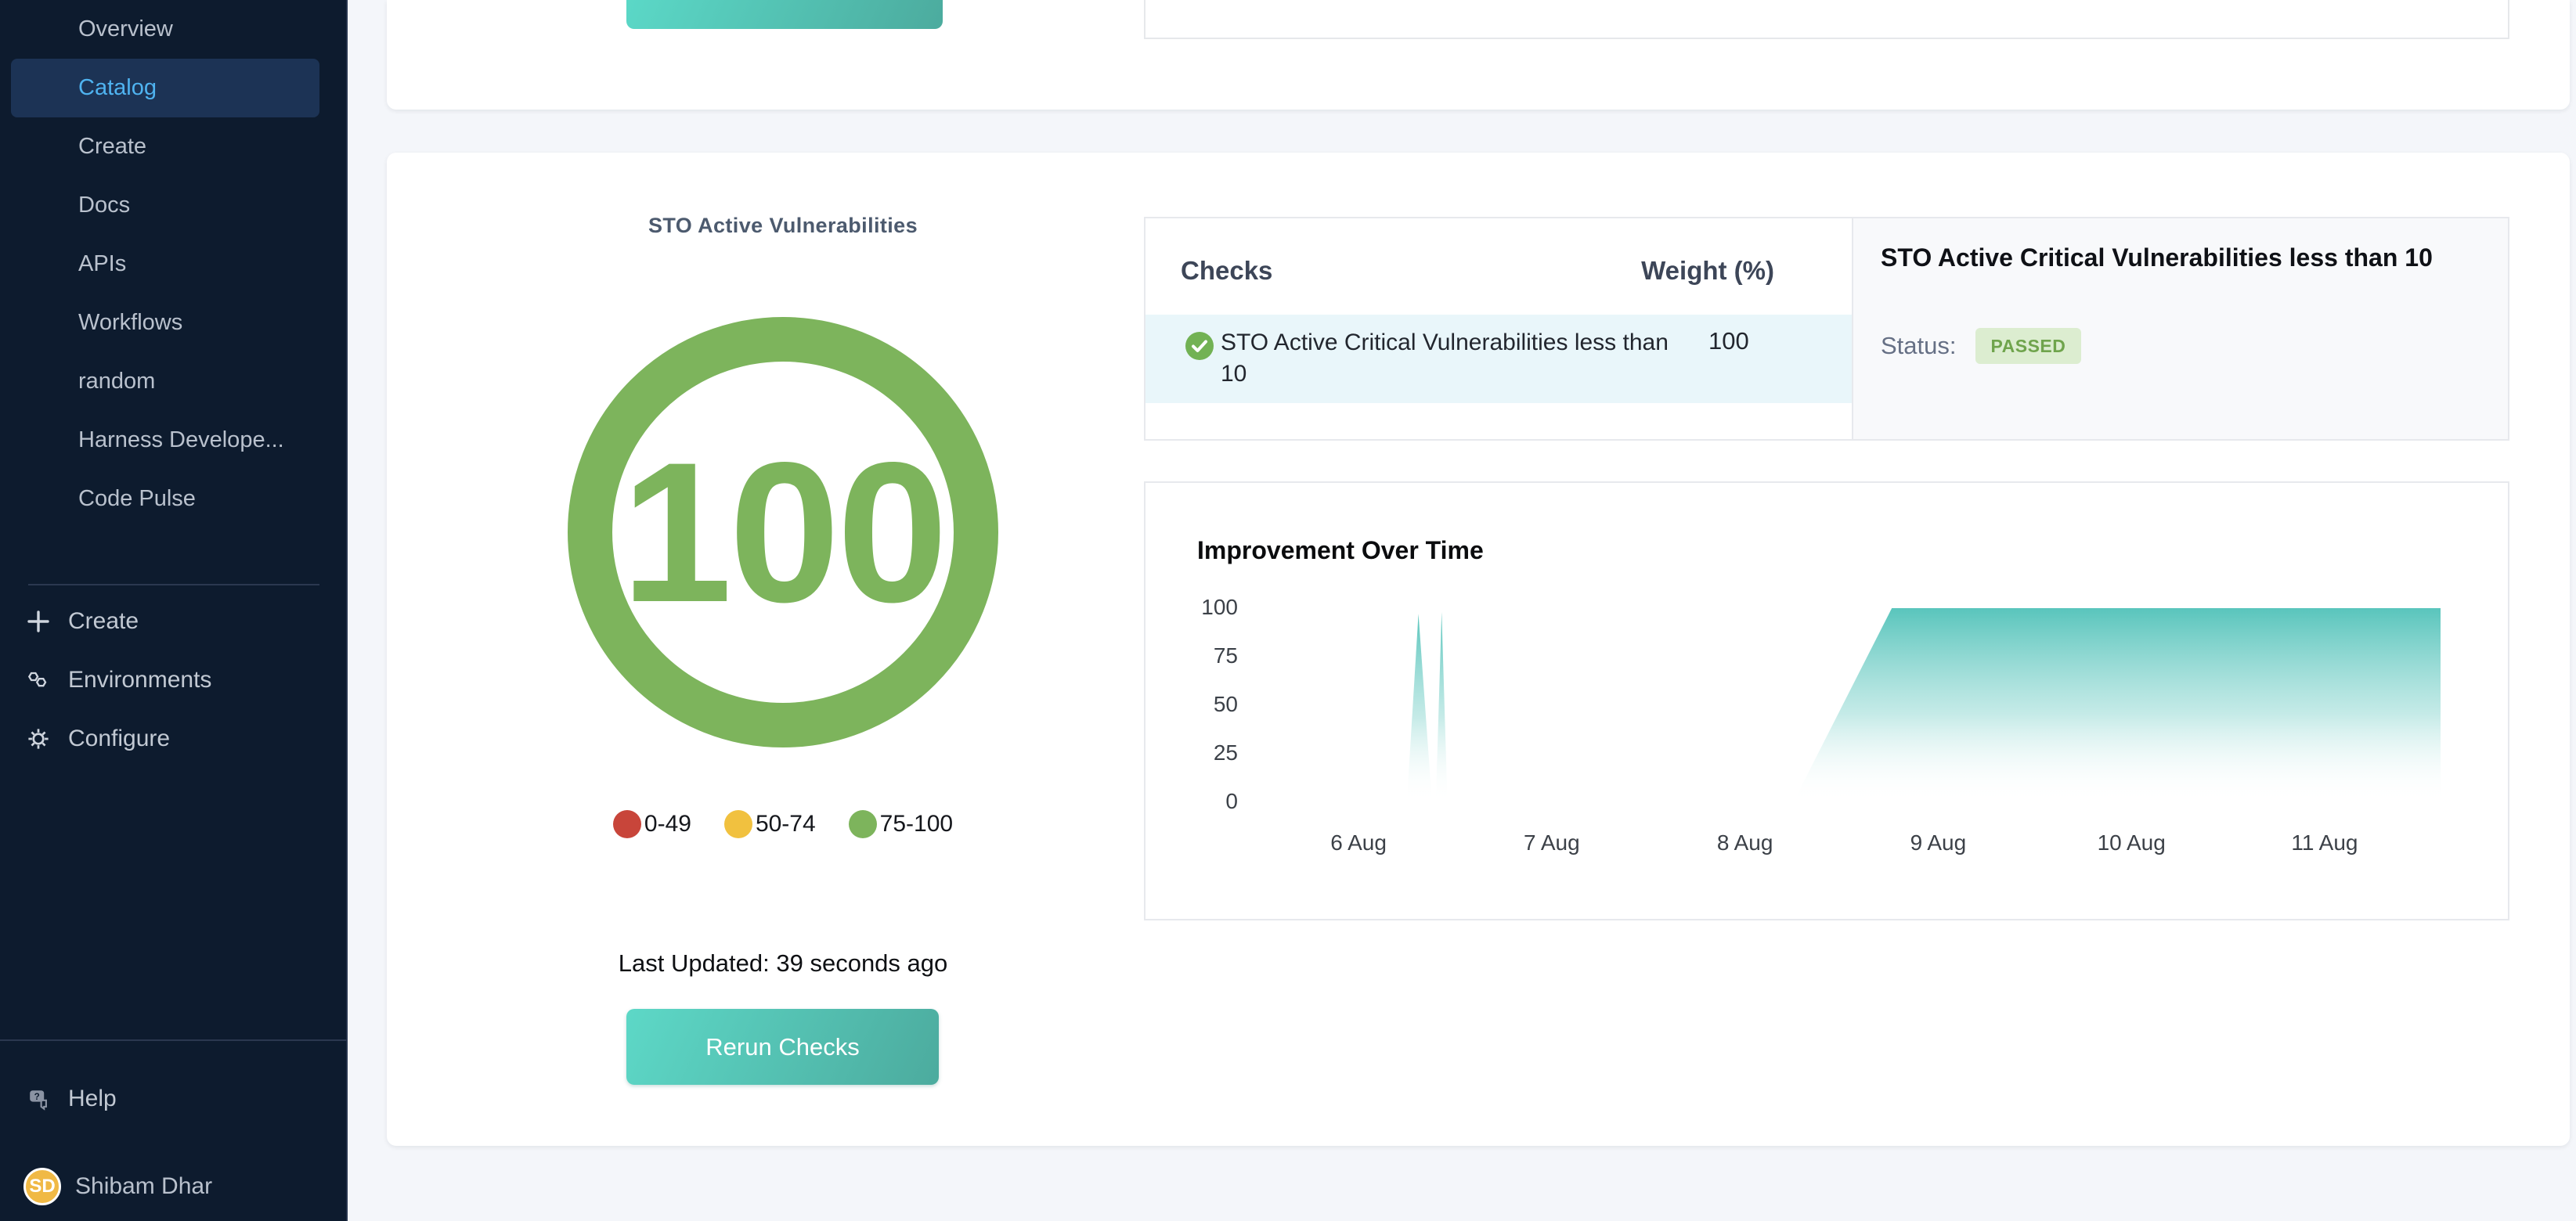 This screenshot has height=1221, width=2576. What do you see at coordinates (130, 322) in the screenshot?
I see `sidebar-item-workflows: Workflows` at bounding box center [130, 322].